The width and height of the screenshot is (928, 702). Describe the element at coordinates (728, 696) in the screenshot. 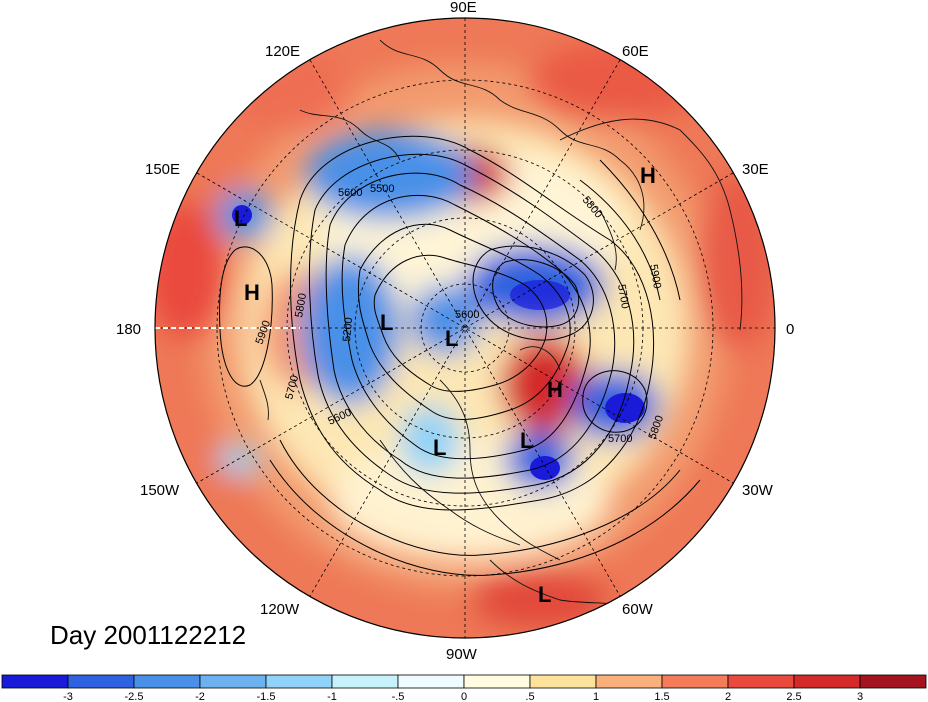

I see `colorbar-tick-label: 2` at that location.